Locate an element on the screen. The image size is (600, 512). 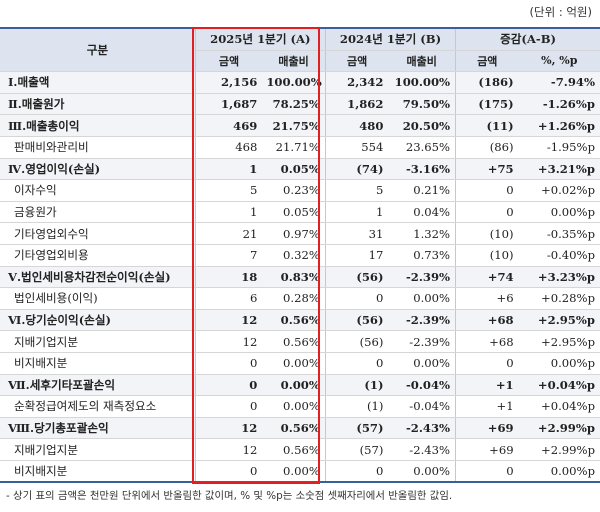
change-pct: -0.40%p is located at coordinates (559, 255).